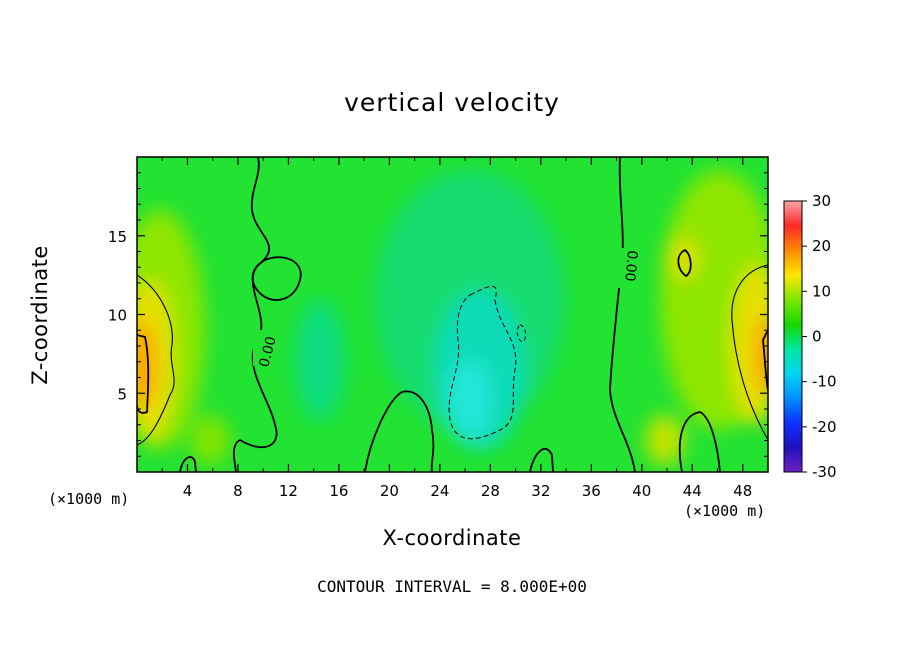  I want to click on contour-zero-bottom-mid, so click(399, 431).